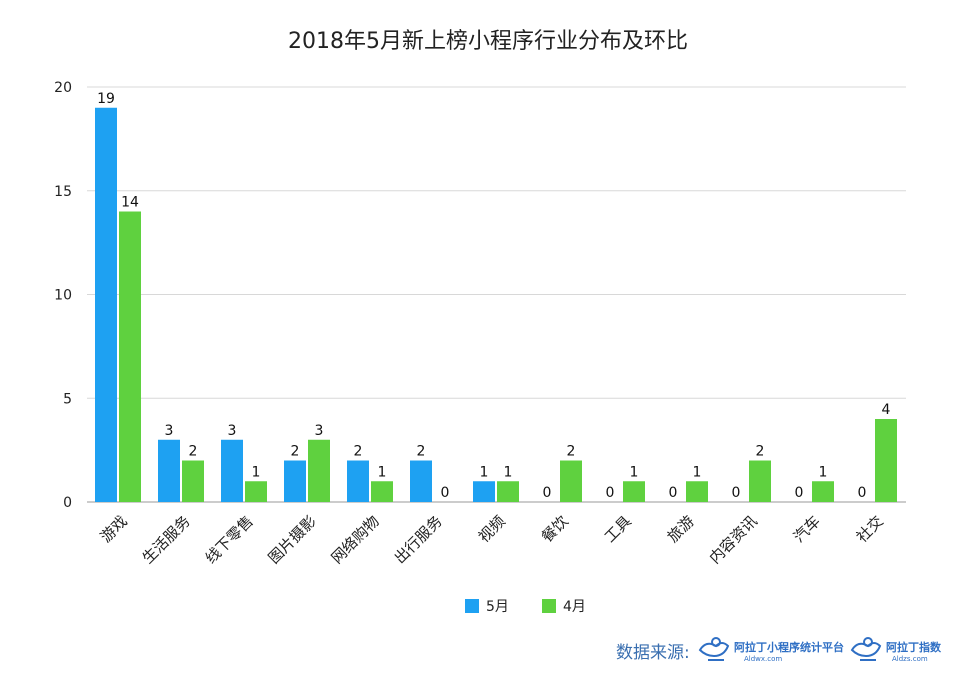  I want to click on x-category-label: 旅游, so click(681, 529).